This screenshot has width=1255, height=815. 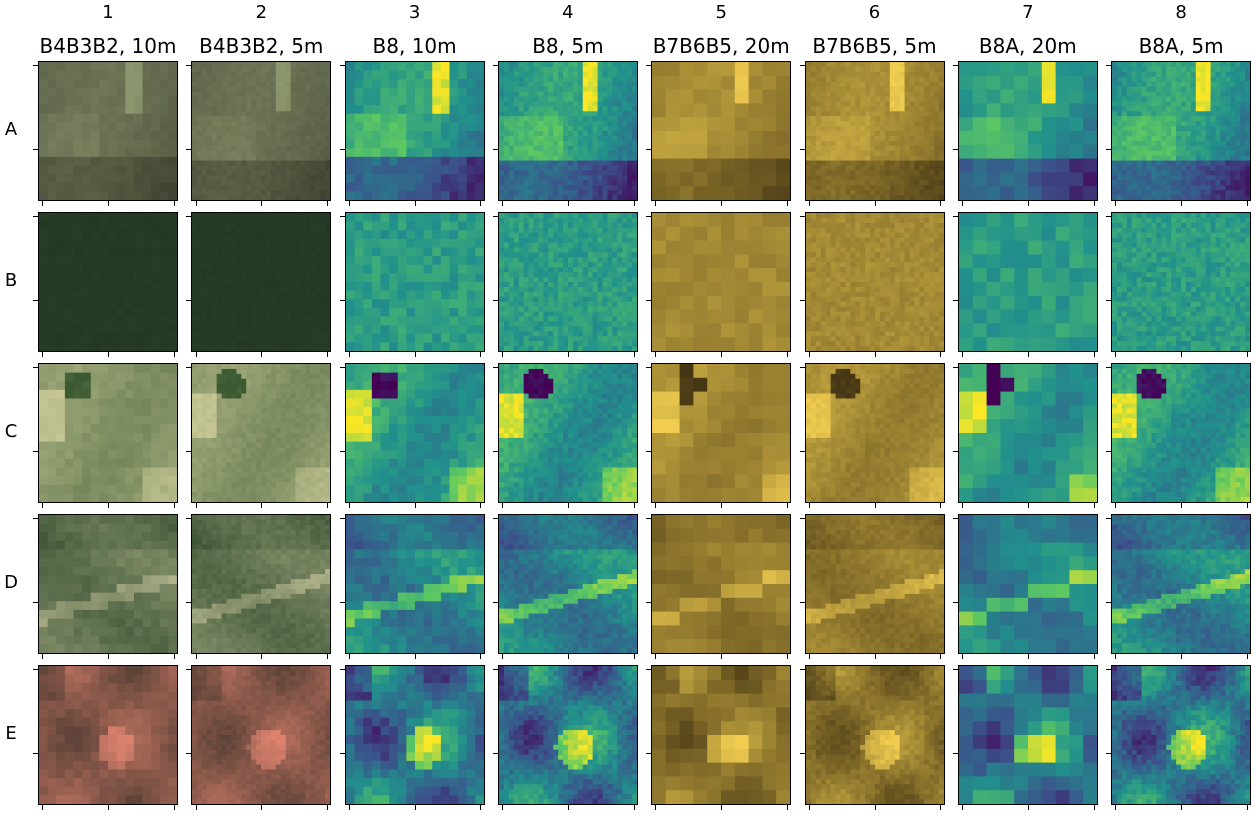 What do you see at coordinates (11, 582) in the screenshot?
I see `row-label: D` at bounding box center [11, 582].